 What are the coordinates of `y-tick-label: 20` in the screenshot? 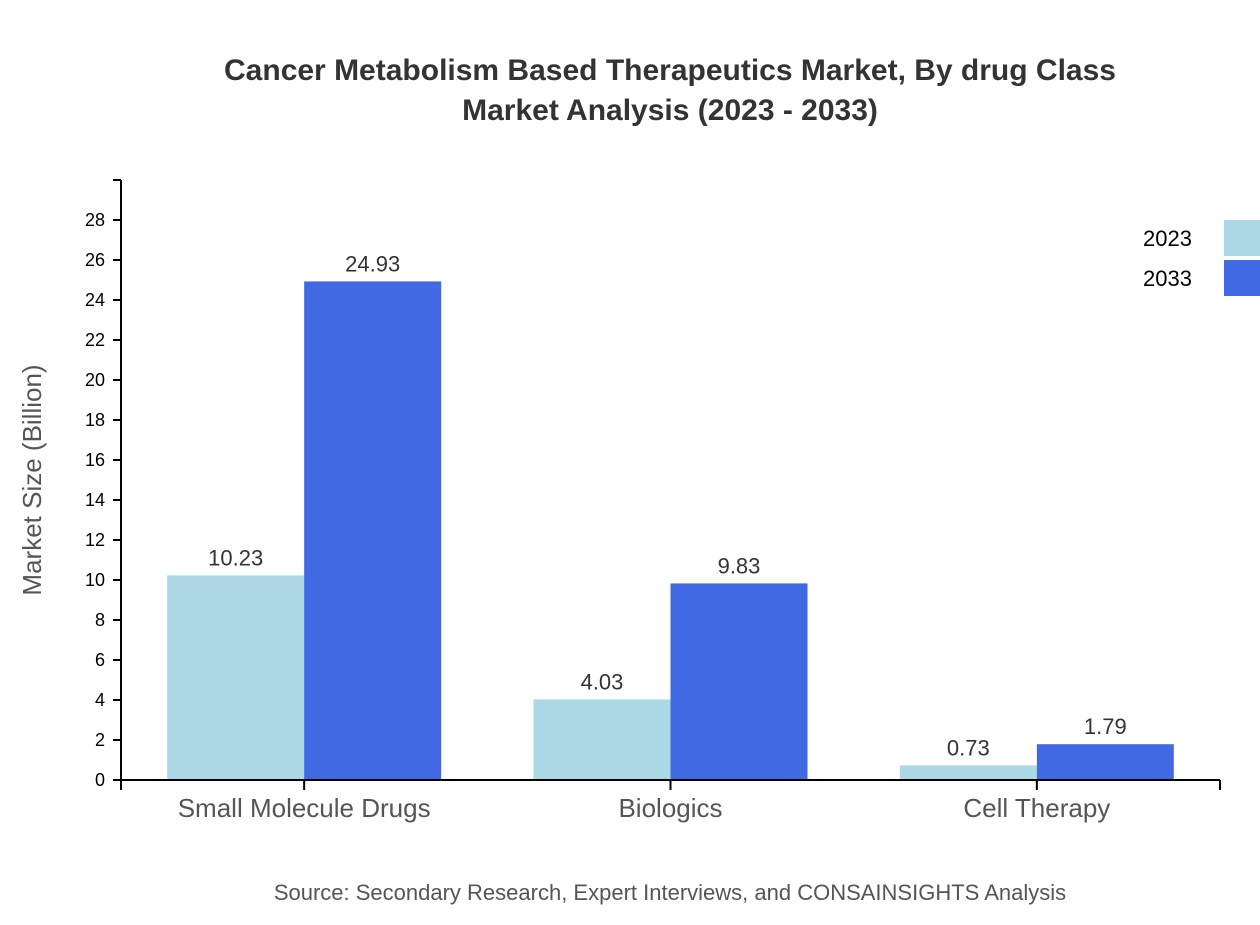 It's located at (95, 380).